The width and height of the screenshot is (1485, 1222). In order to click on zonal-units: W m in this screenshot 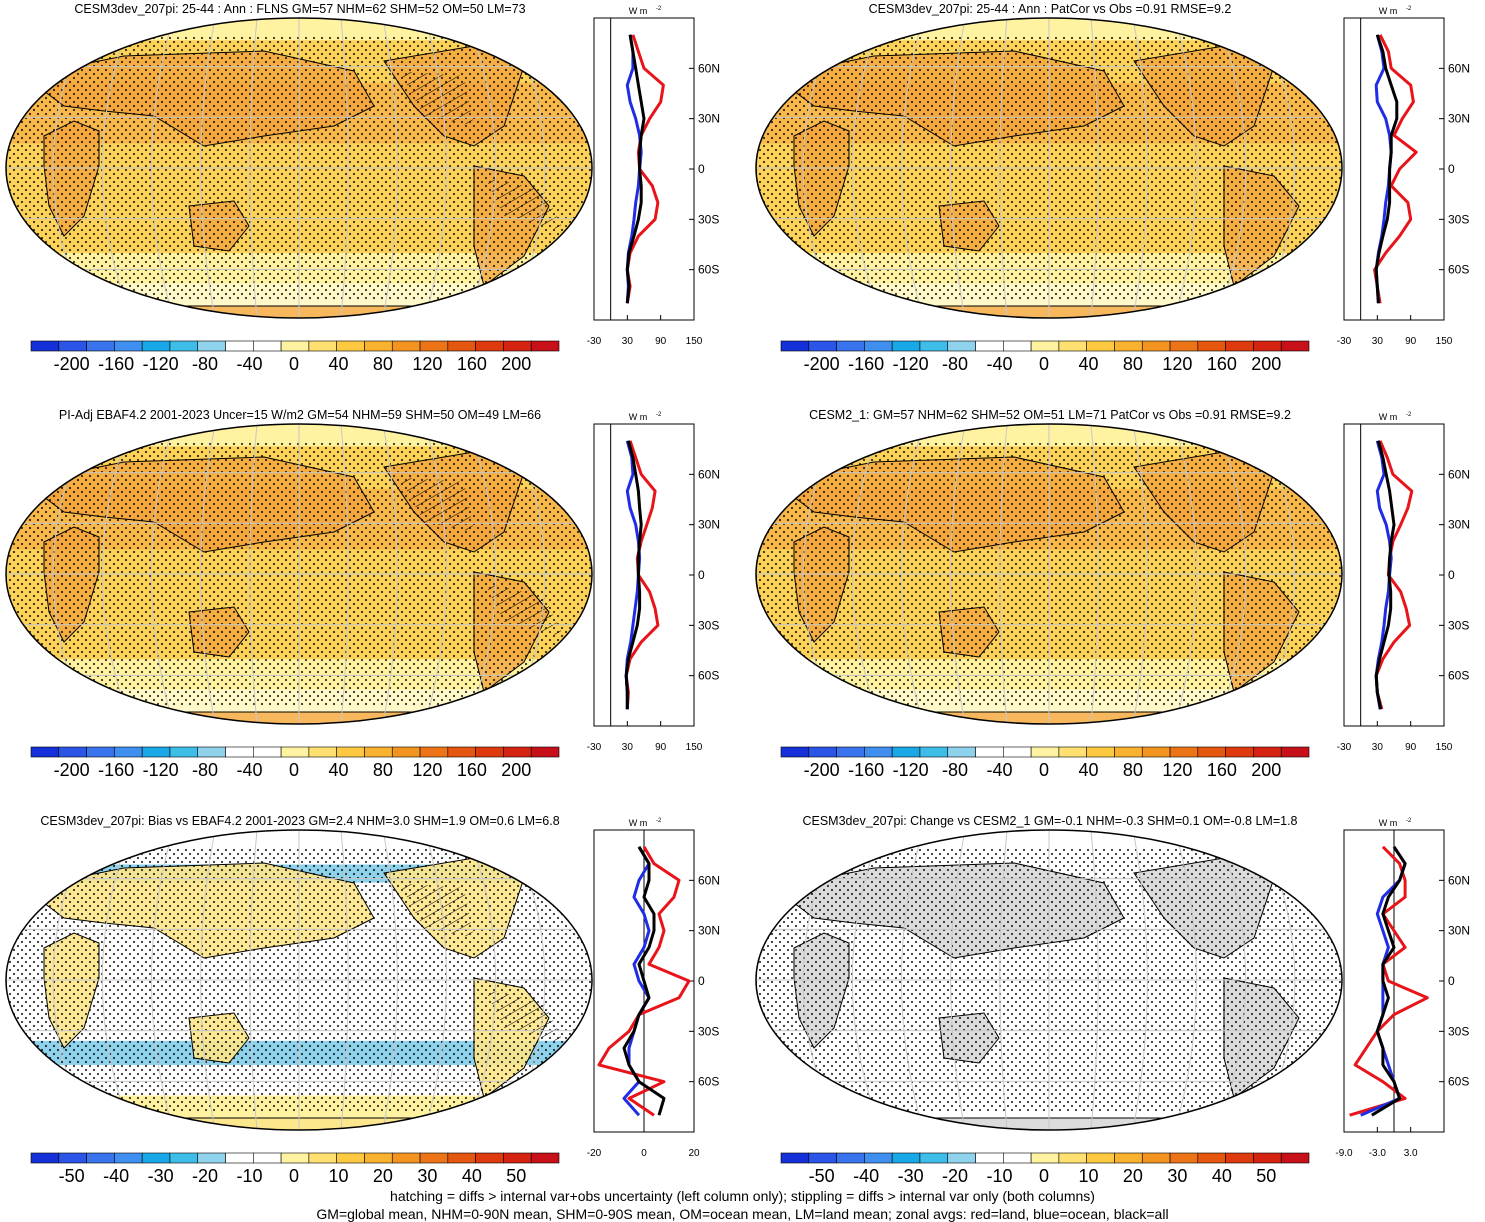, I will do `click(1388, 823)`.